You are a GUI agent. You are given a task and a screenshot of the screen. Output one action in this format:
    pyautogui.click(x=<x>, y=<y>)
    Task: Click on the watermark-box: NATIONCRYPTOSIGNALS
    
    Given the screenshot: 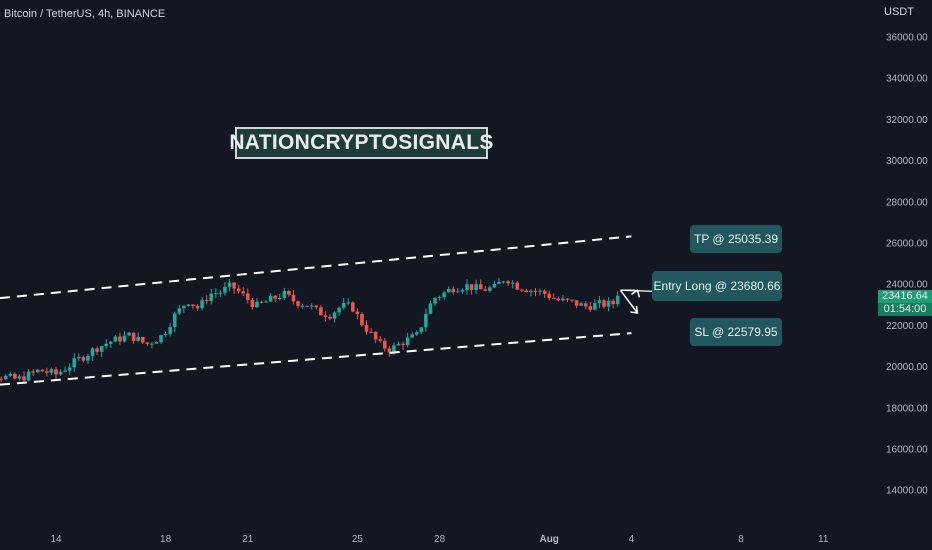 What is the action you would take?
    pyautogui.click(x=361, y=143)
    